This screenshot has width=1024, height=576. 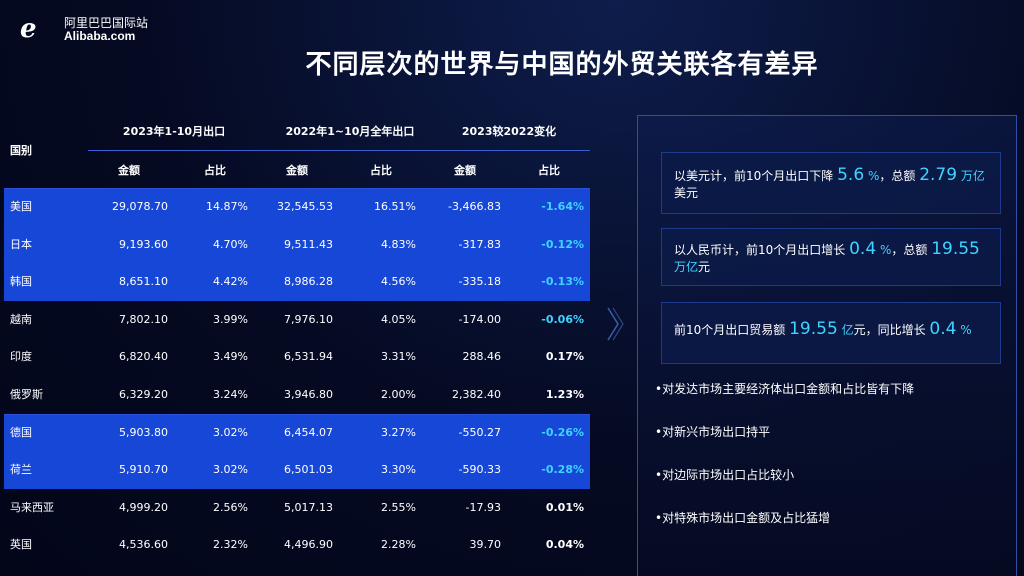 What do you see at coordinates (851, 175) in the screenshot?
I see `stat-usd-decline: 5.6` at bounding box center [851, 175].